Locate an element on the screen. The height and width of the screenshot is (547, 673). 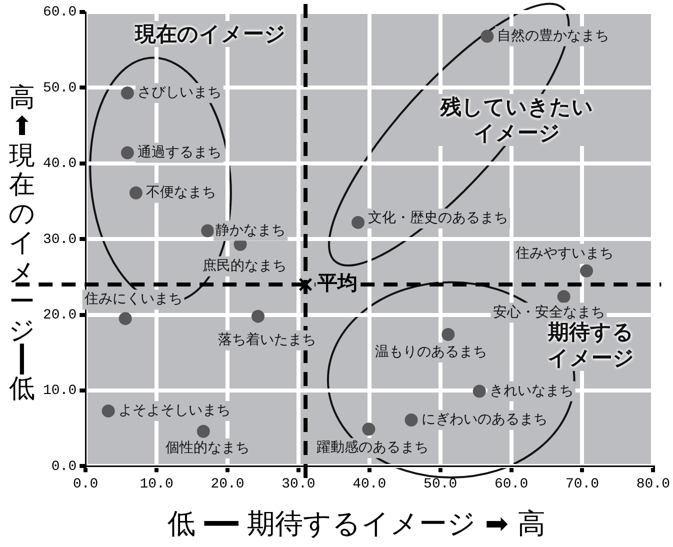
annotation: きれいなまち is located at coordinates (531, 390).